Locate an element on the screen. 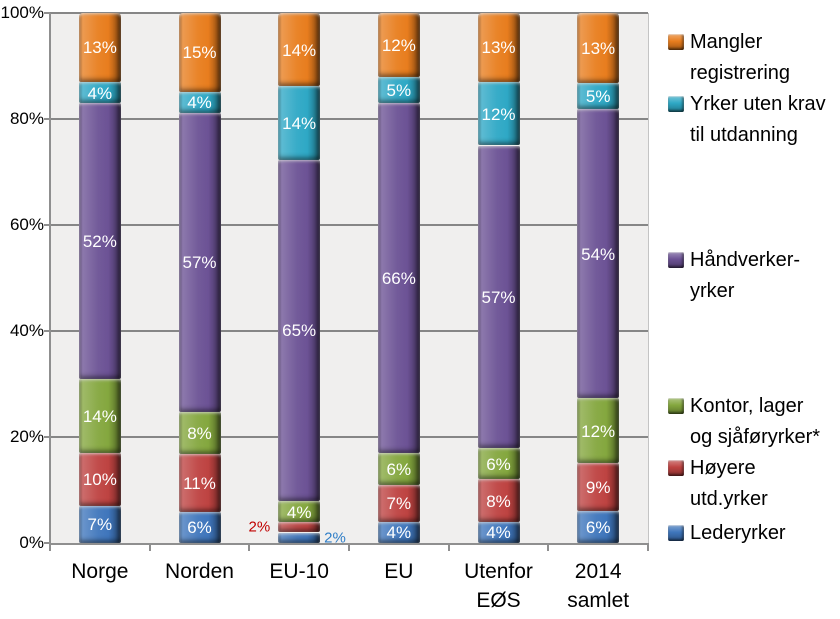 This screenshot has height=619, width=840. data-label: 10% is located at coordinates (99, 480).